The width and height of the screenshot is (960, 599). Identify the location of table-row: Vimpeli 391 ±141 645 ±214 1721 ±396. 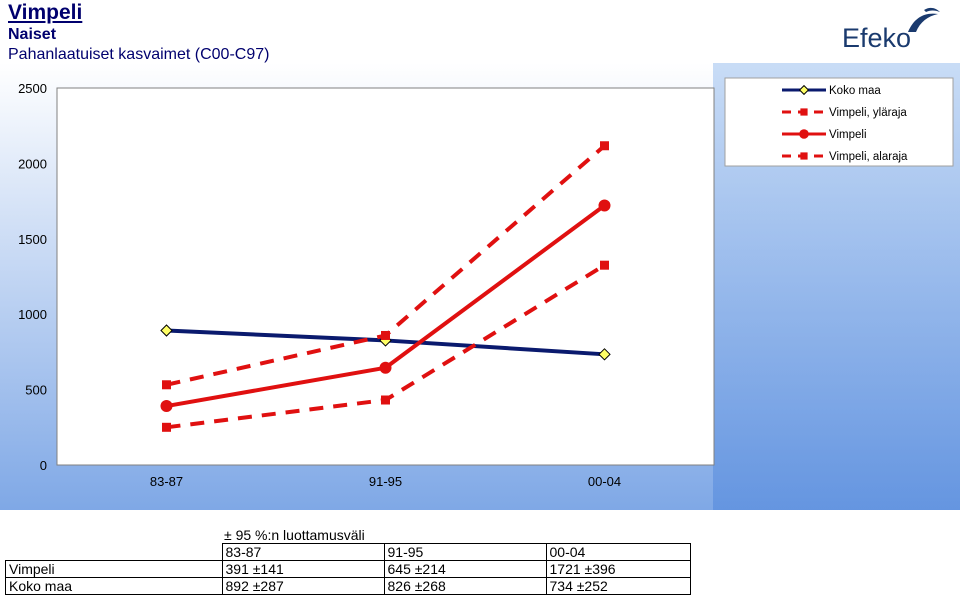
(348, 569).